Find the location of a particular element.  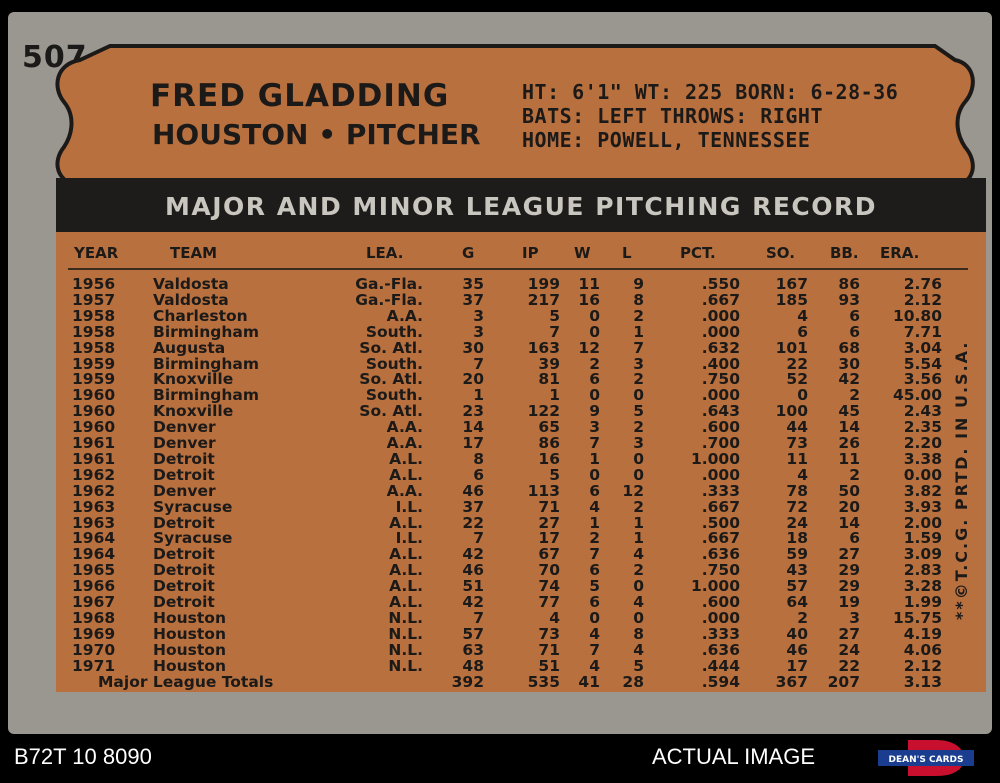

table-cell: 3.28 is located at coordinates (922, 586).